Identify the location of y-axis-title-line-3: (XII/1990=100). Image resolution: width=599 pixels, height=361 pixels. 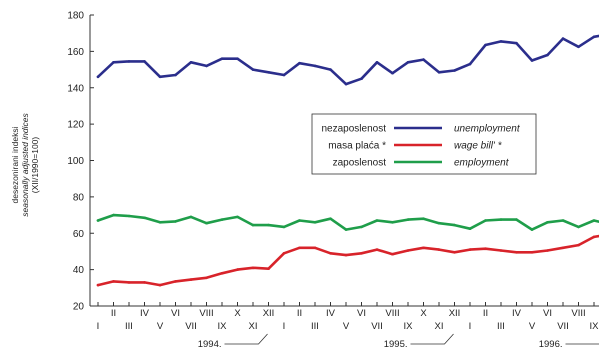
(35, 165).